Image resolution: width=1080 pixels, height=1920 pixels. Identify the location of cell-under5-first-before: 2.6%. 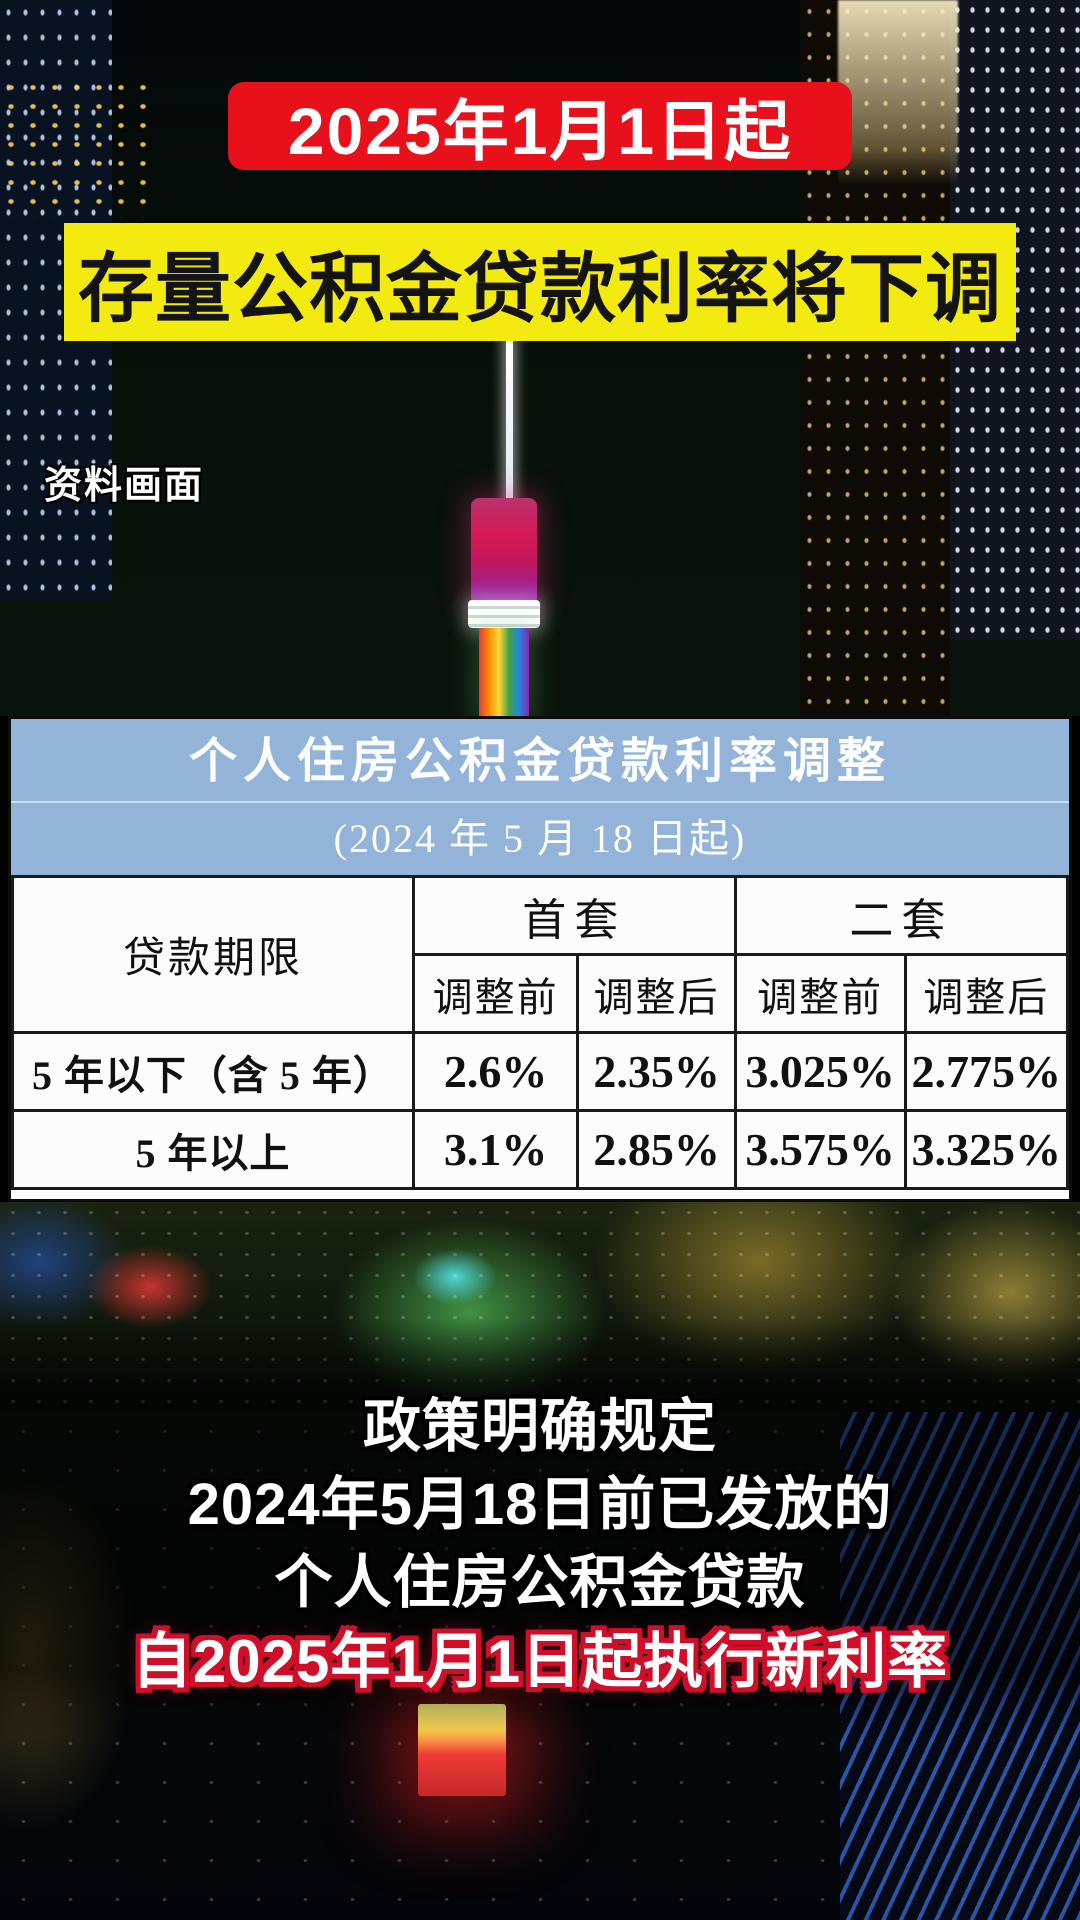
(495, 1071).